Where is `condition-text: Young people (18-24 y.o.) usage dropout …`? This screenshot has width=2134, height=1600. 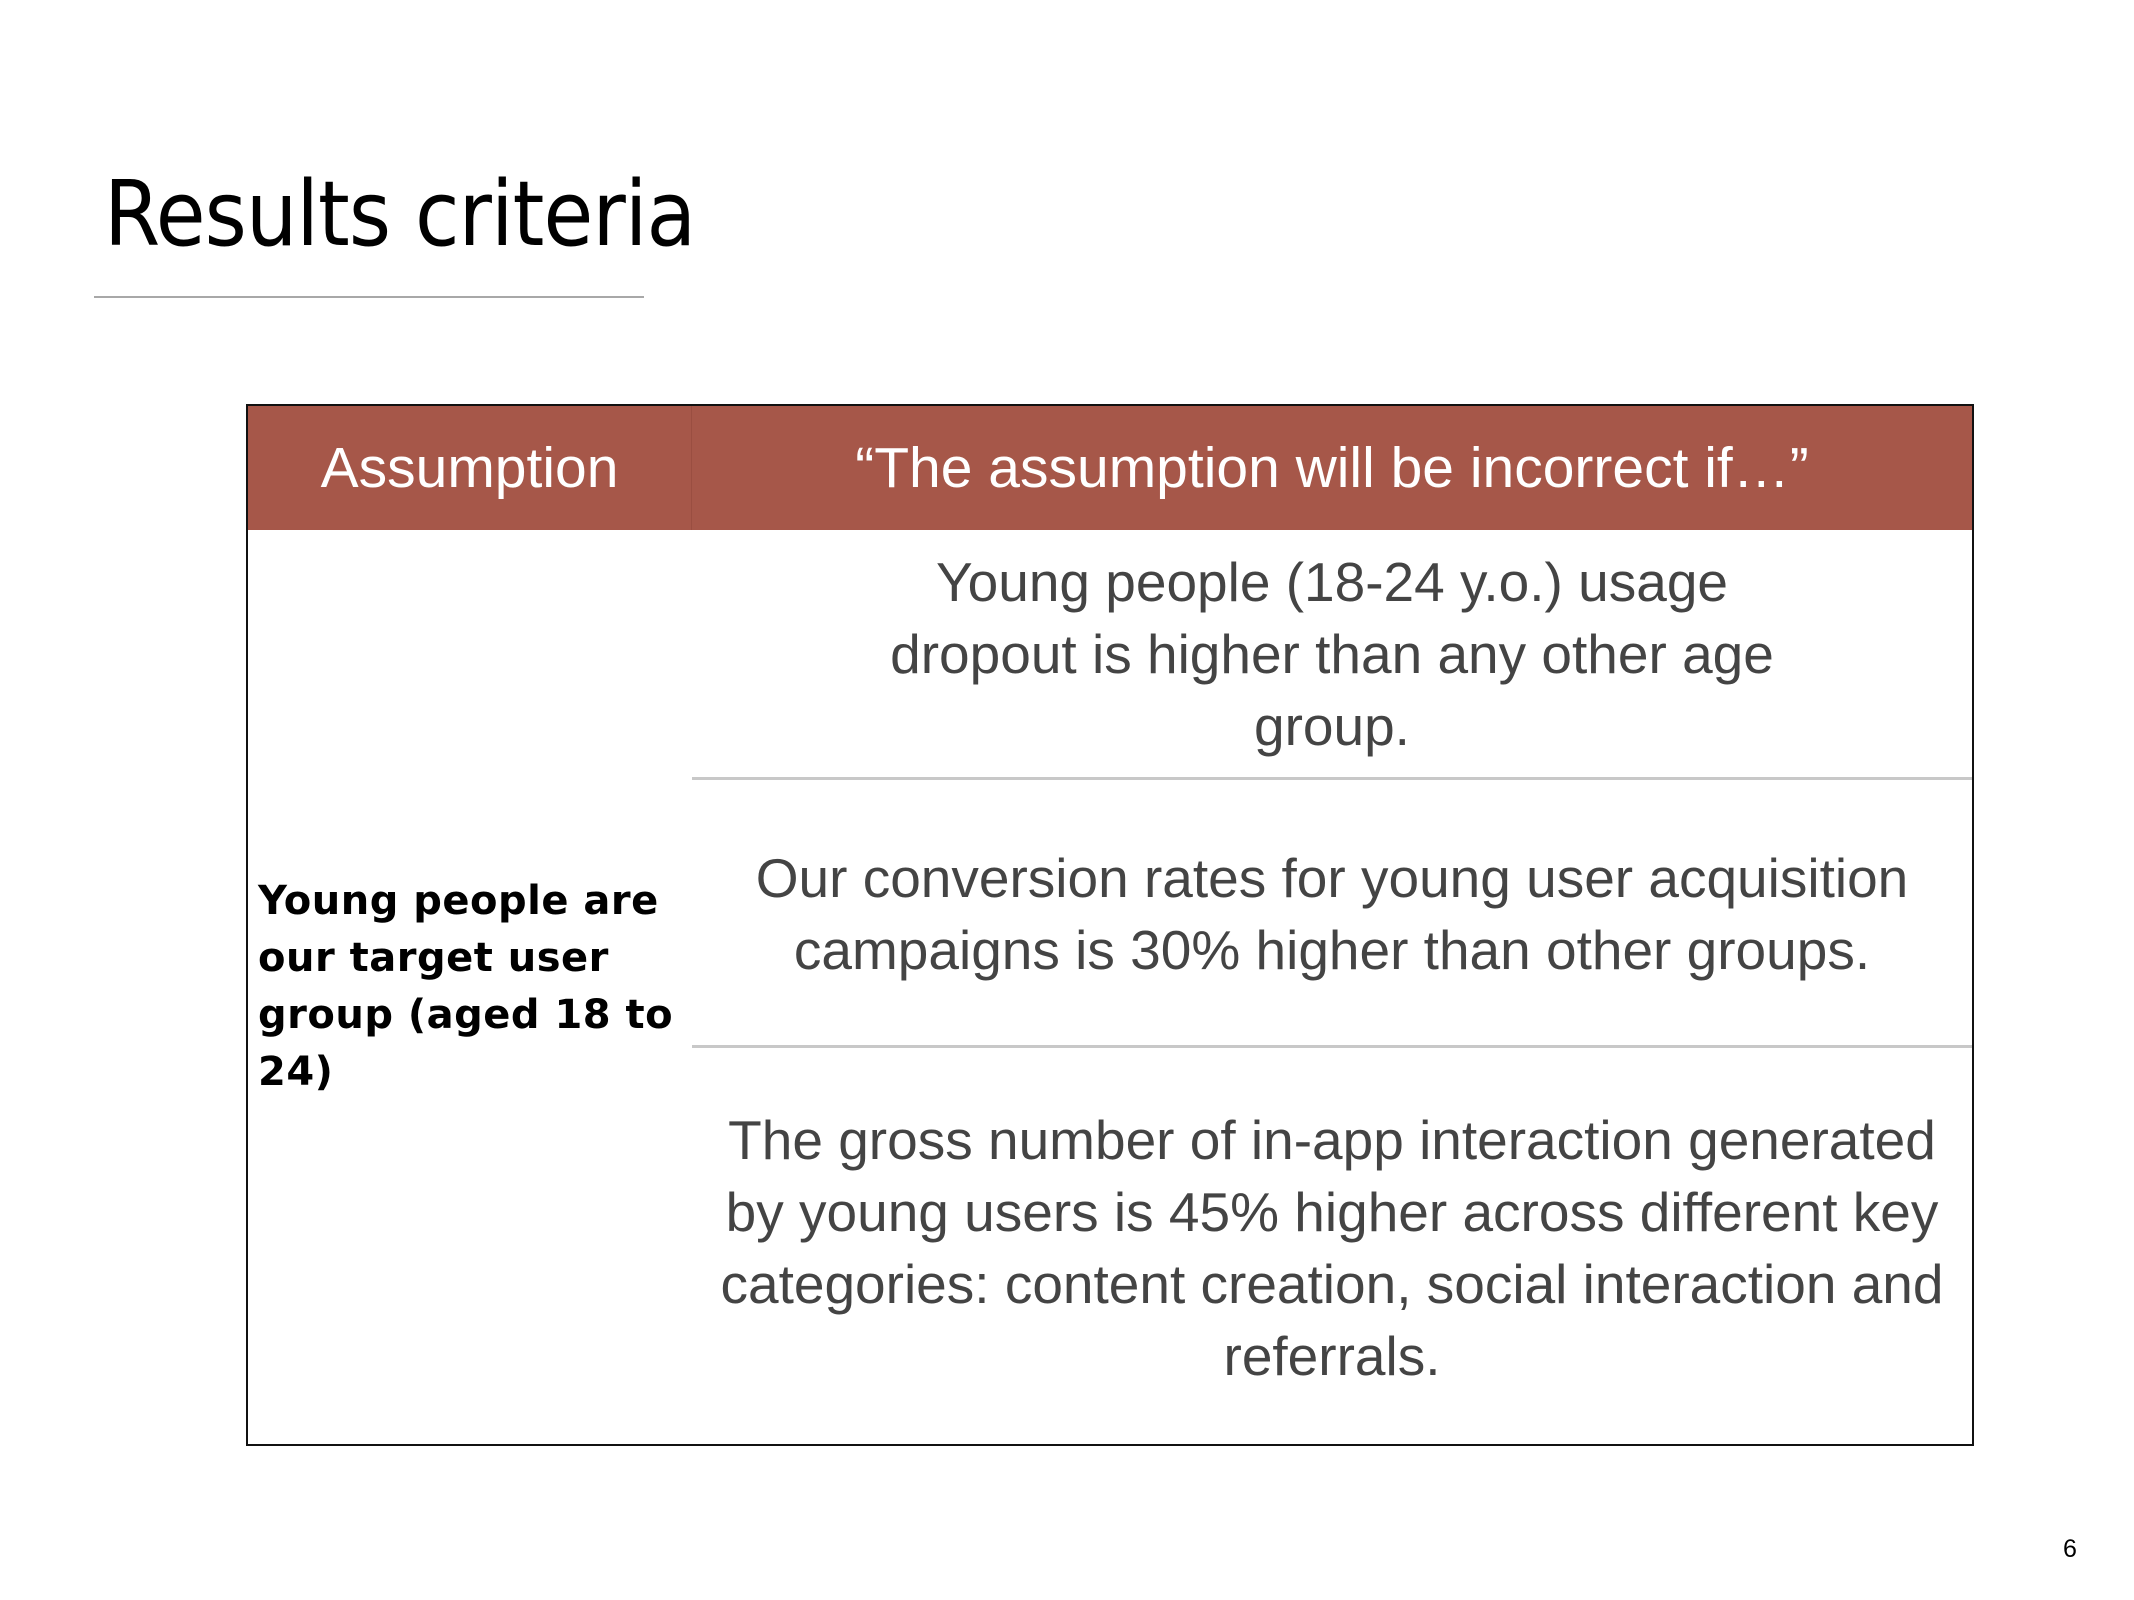
condition-text: Young people (18-24 y.o.) usage dropout … is located at coordinates (1332, 653).